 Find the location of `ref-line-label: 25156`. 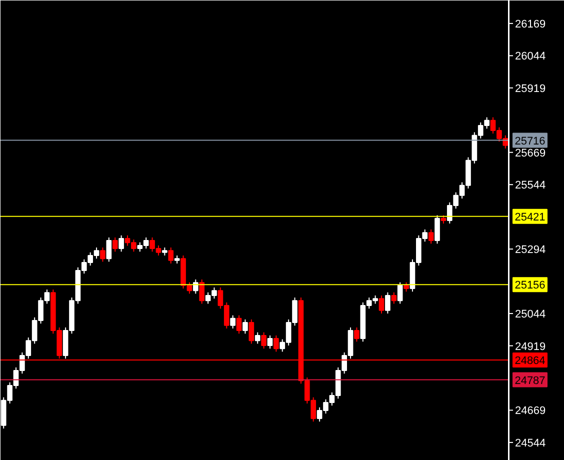

ref-line-label: 25156 is located at coordinates (530, 286).